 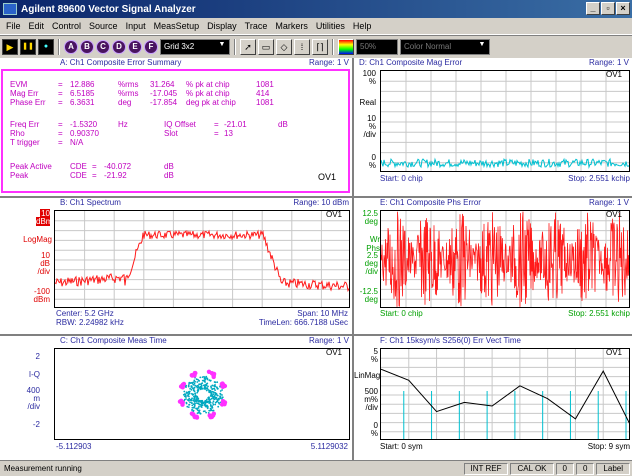 What do you see at coordinates (19, 175) in the screenshot?
I see `summary-cell: Peak` at bounding box center [19, 175].